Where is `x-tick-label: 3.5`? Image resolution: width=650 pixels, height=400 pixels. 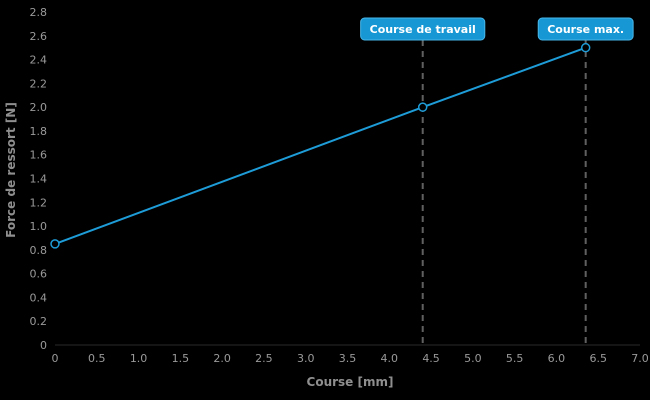
x-tick-label: 3.5 is located at coordinates (348, 358).